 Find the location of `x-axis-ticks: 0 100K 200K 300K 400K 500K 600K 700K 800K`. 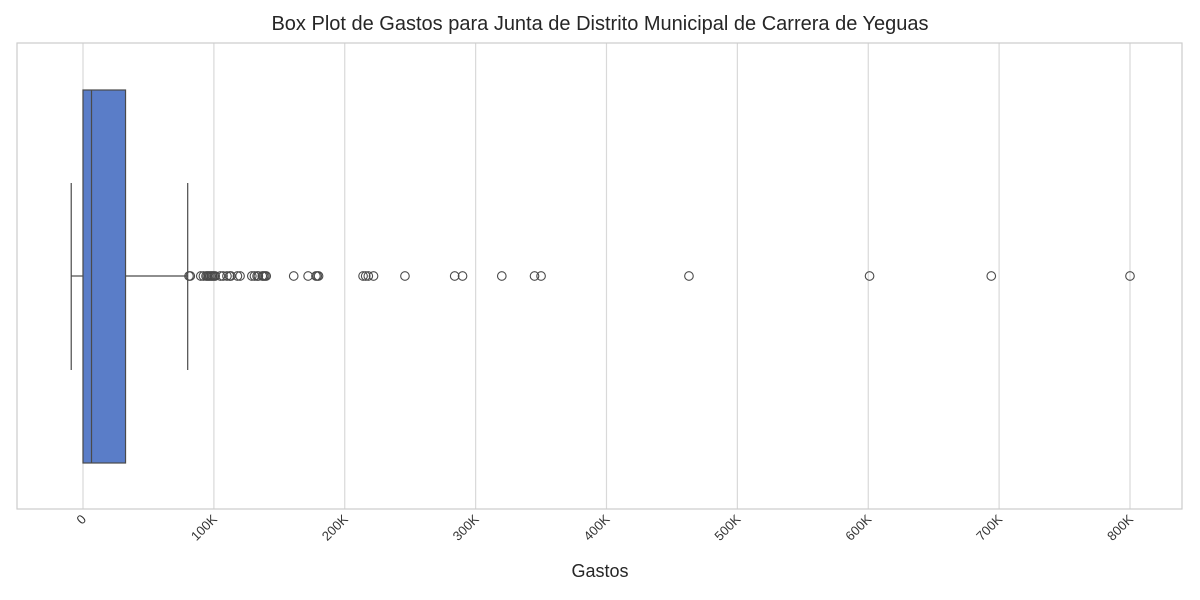

x-axis-ticks: 0 100K 200K 300K 400K 500K 600K 700K 800K is located at coordinates (604, 527).